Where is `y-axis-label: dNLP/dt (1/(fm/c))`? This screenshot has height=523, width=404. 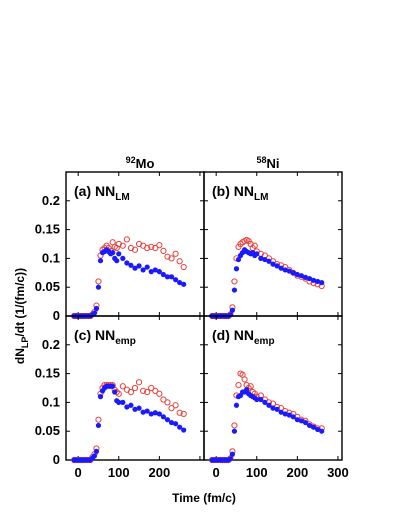 y-axis-label: dNLP/dt (1/(fm/c)) is located at coordinates (21, 316).